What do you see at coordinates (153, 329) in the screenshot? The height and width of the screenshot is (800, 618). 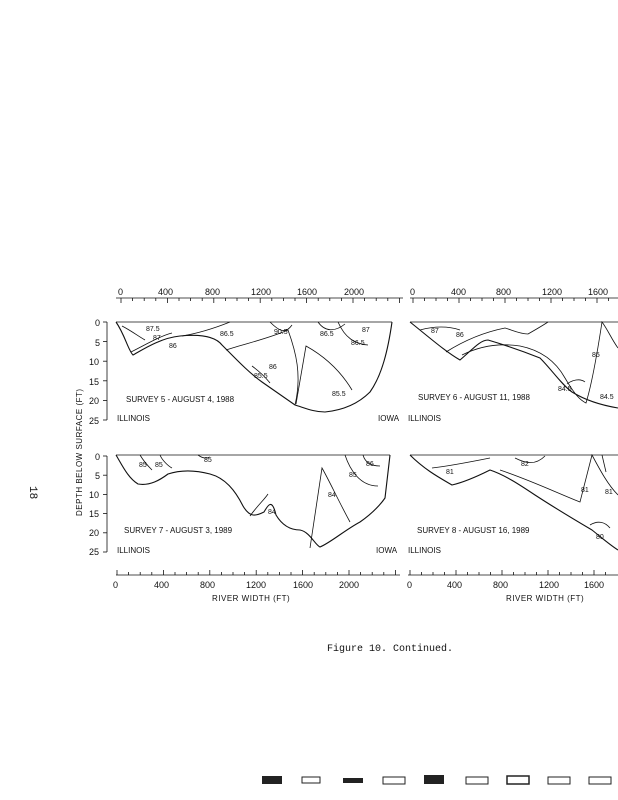 I see `isotherm-label: 87.5` at bounding box center [153, 329].